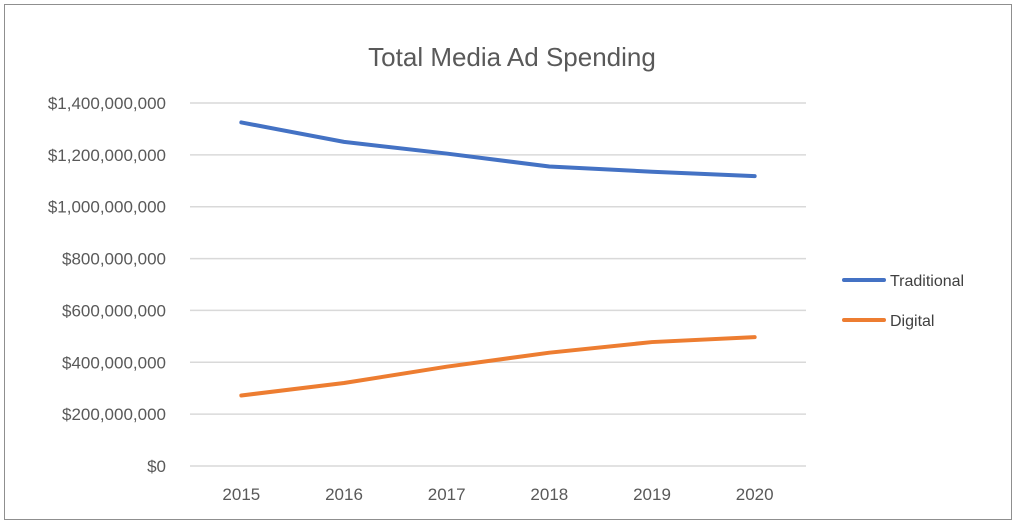 This screenshot has width=1020, height=532. I want to click on chart-title: Total Media Ad Spending, so click(512, 57).